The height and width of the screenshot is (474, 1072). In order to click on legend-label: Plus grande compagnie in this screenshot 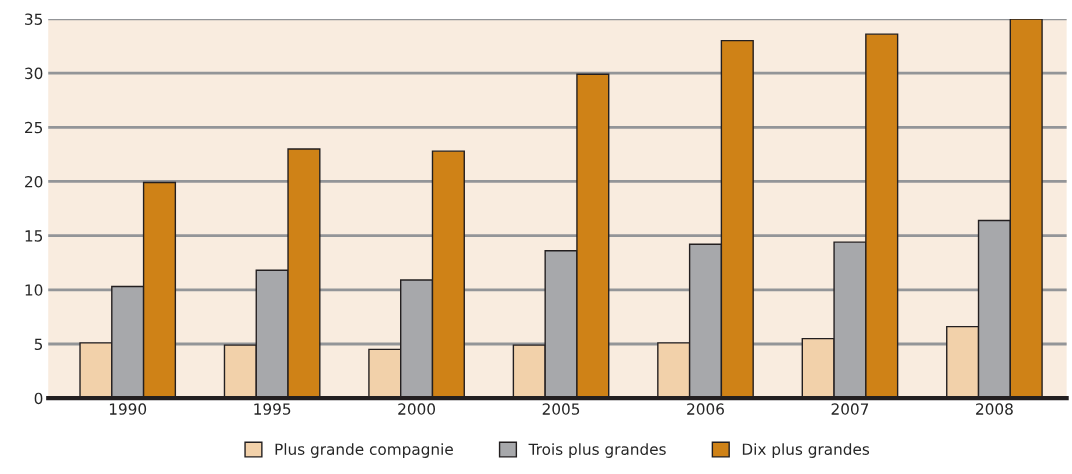, I will do `click(364, 450)`.